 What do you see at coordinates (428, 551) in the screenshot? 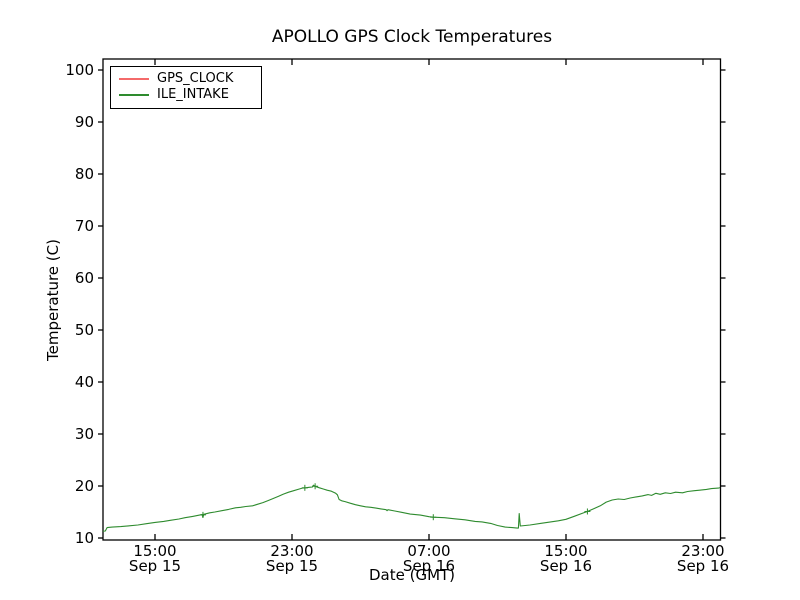
I see `x-tick-label-time: 07:00` at bounding box center [428, 551].